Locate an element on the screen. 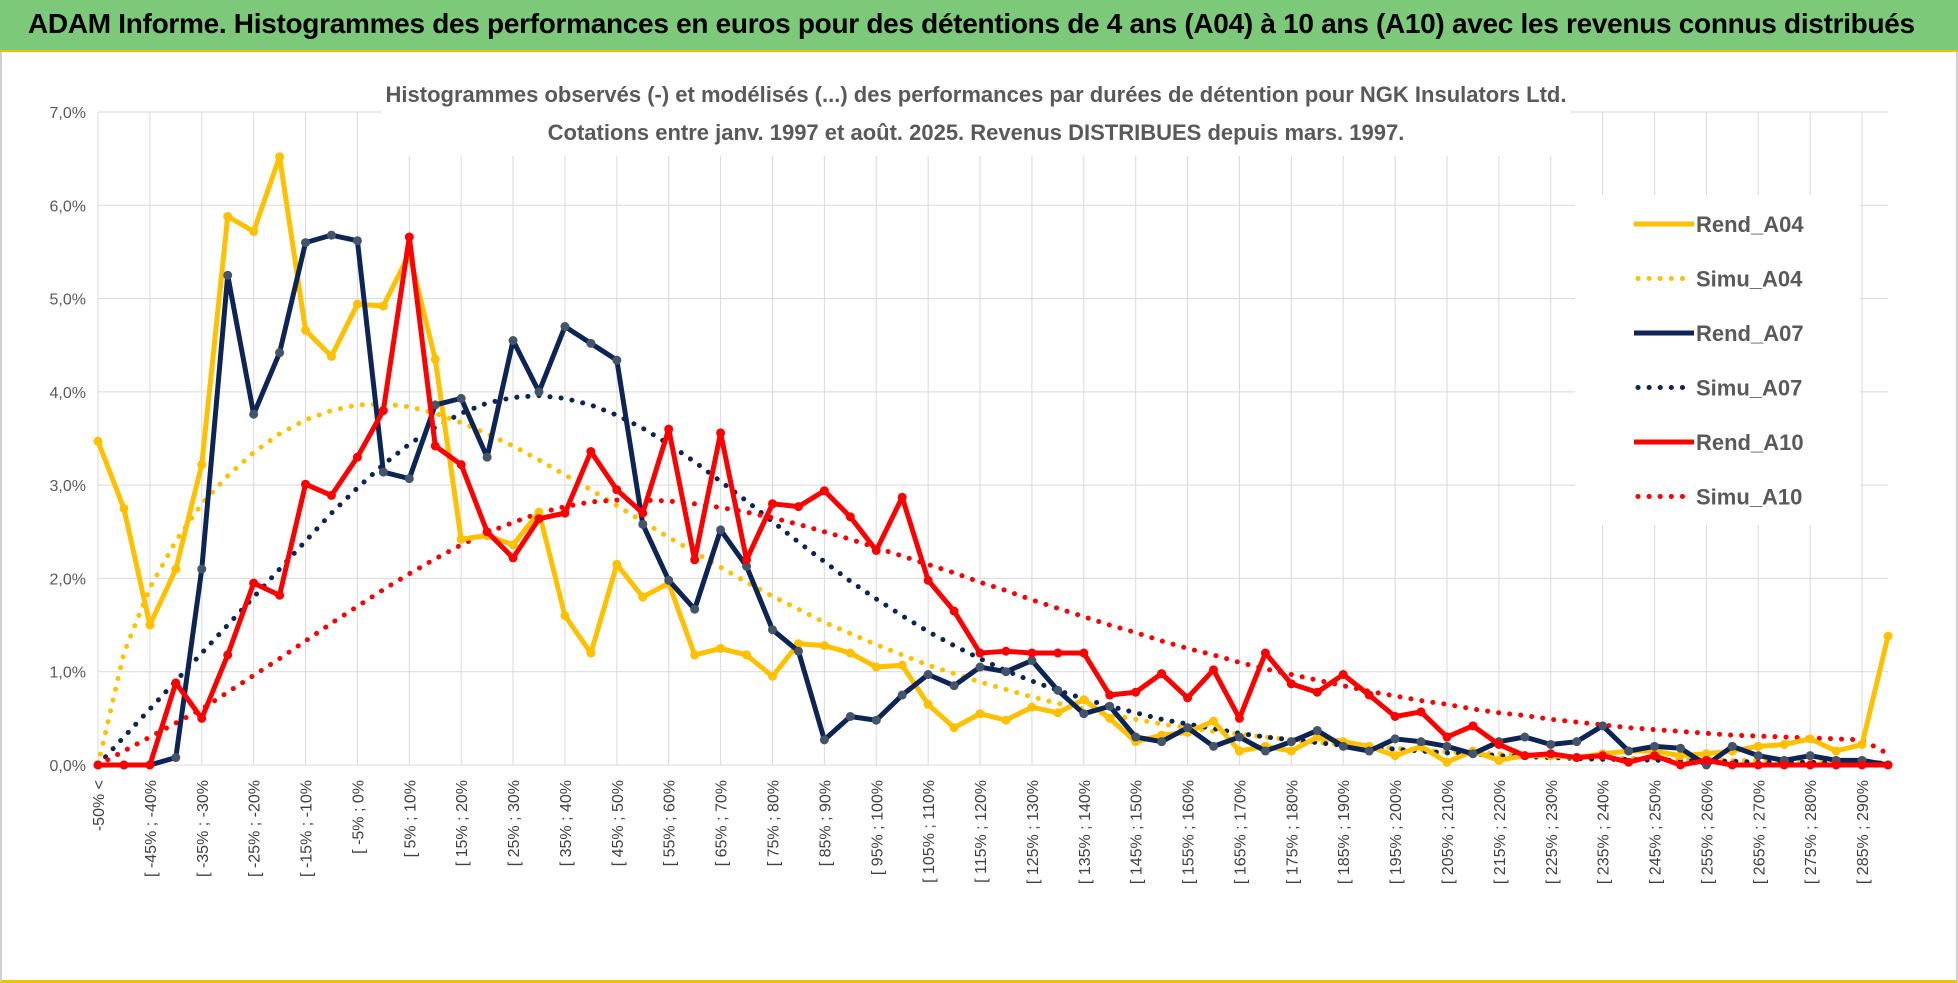 The width and height of the screenshot is (1958, 983). x-tick-label: [ 15% ; 20% is located at coordinates (462, 823).